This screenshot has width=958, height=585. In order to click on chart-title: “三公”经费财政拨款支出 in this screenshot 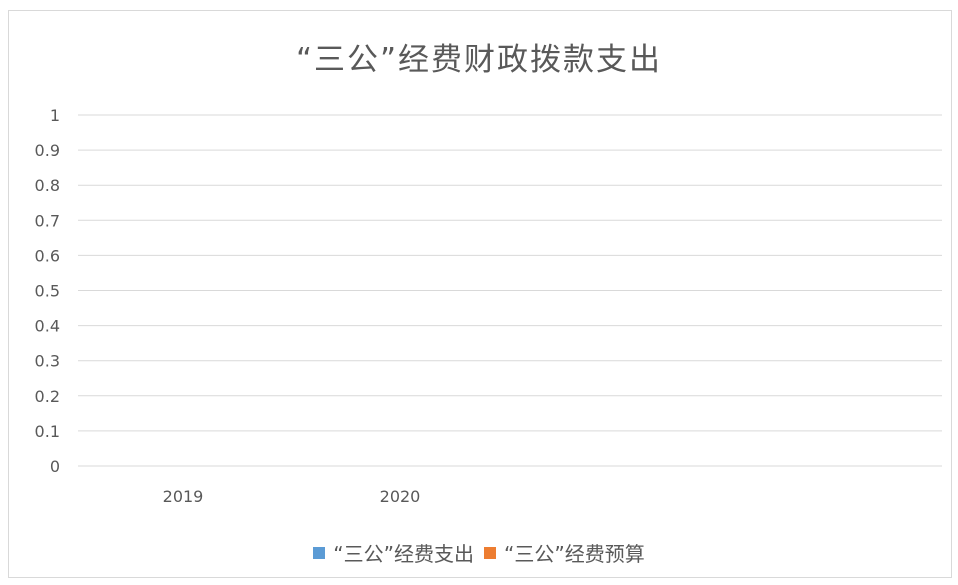, I will do `click(479, 60)`.